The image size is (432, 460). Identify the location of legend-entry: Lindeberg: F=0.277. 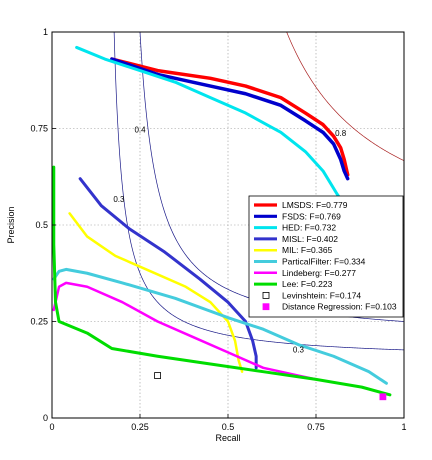
(319, 273).